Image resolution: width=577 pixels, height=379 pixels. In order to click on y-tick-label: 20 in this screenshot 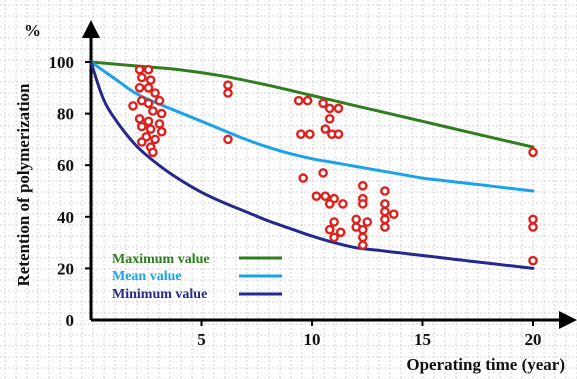, I will do `click(65, 268)`.